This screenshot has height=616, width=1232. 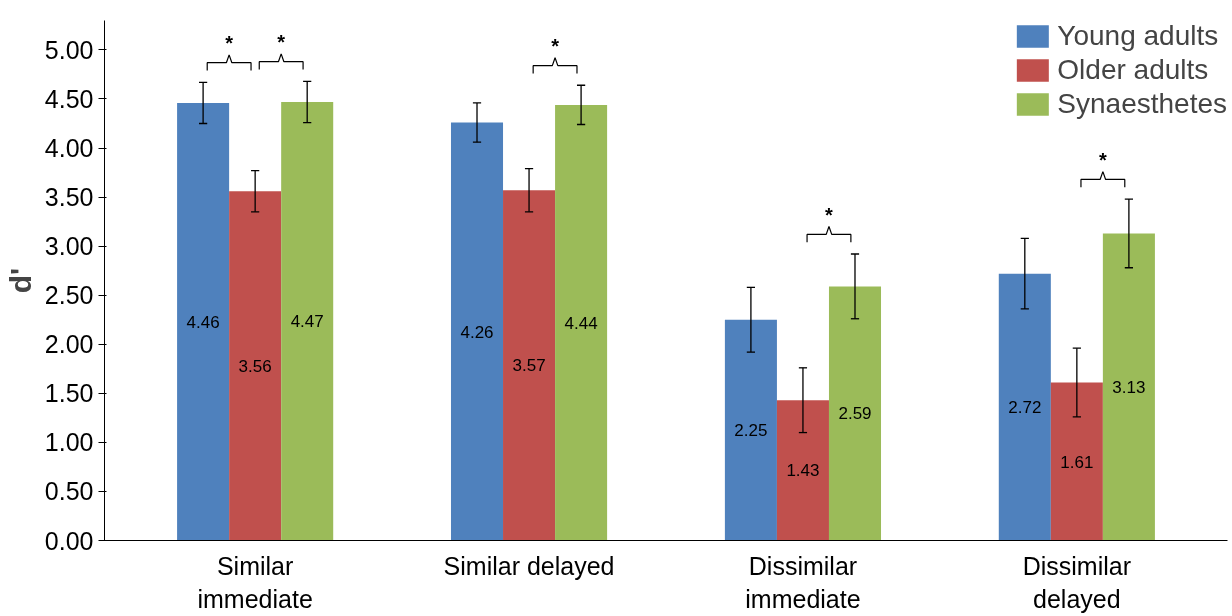 I want to click on data-label: 4.47, so click(x=307, y=322).